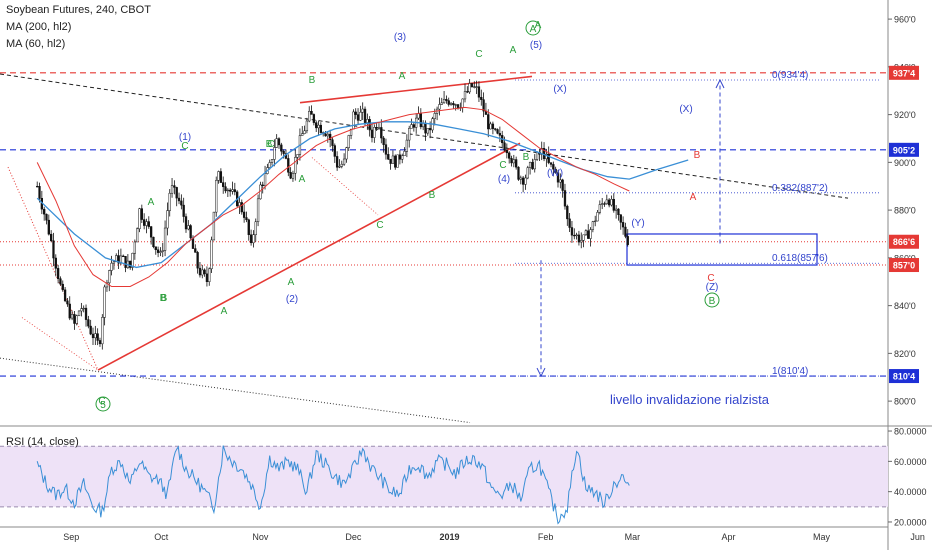  What do you see at coordinates (712, 287) in the screenshot?
I see `wave-label-blue: (Z)` at bounding box center [712, 287].